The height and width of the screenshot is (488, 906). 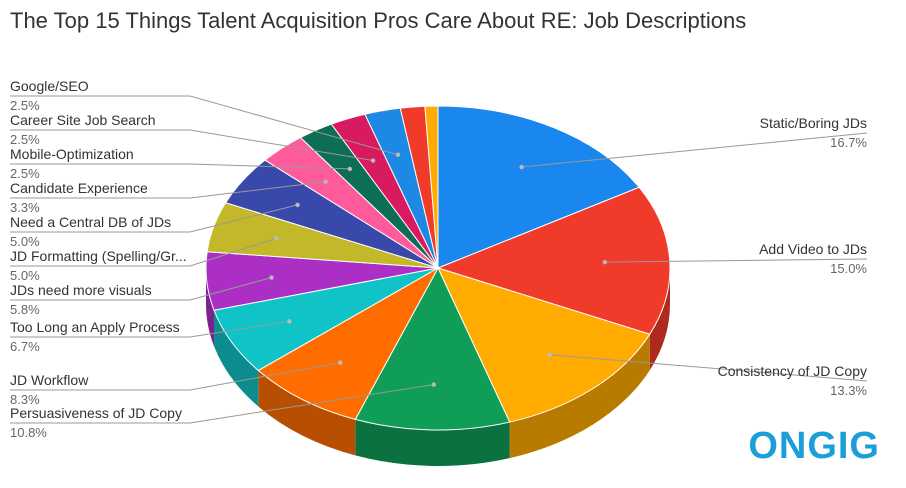 I want to click on value-label: 16.7%, so click(x=848, y=142).